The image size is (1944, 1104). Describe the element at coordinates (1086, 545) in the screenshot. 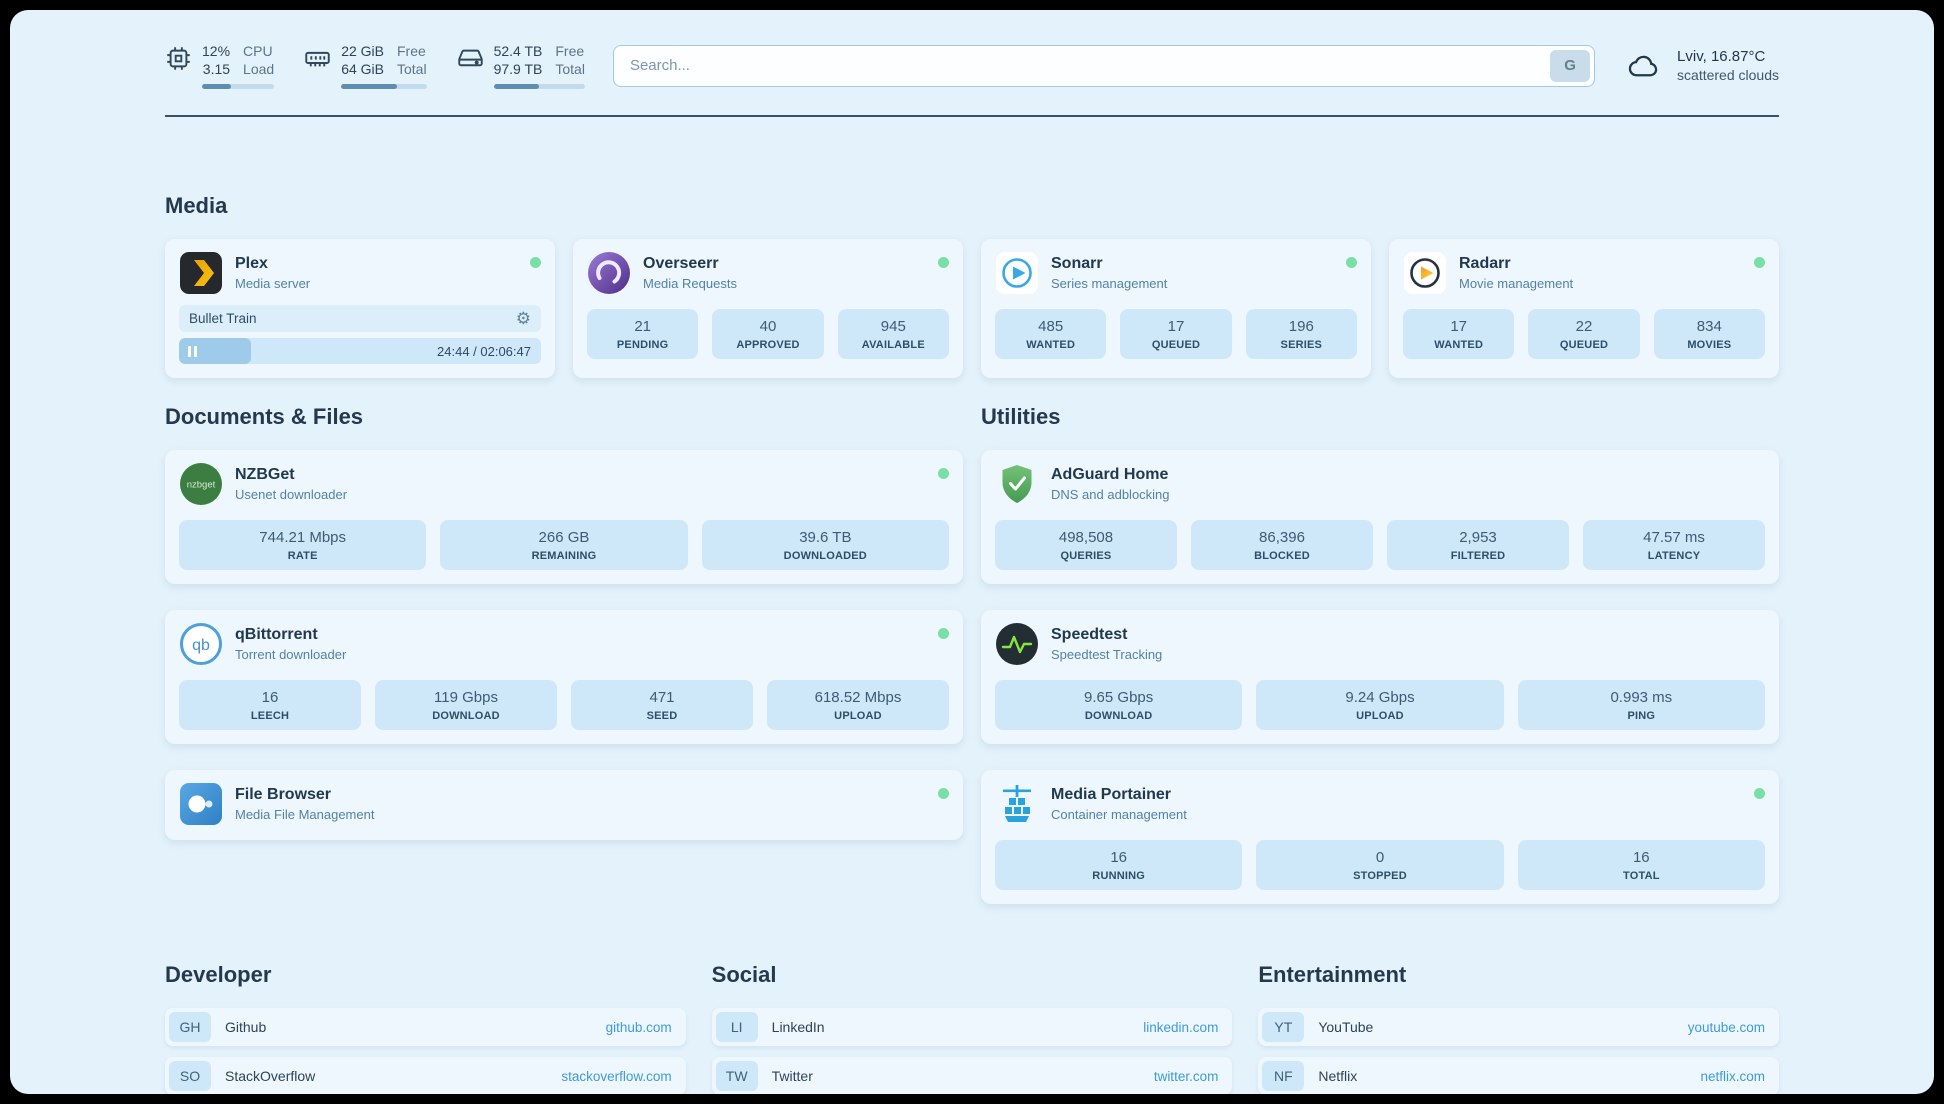

I see `stat-queries: 498,508 QUERIES` at that location.